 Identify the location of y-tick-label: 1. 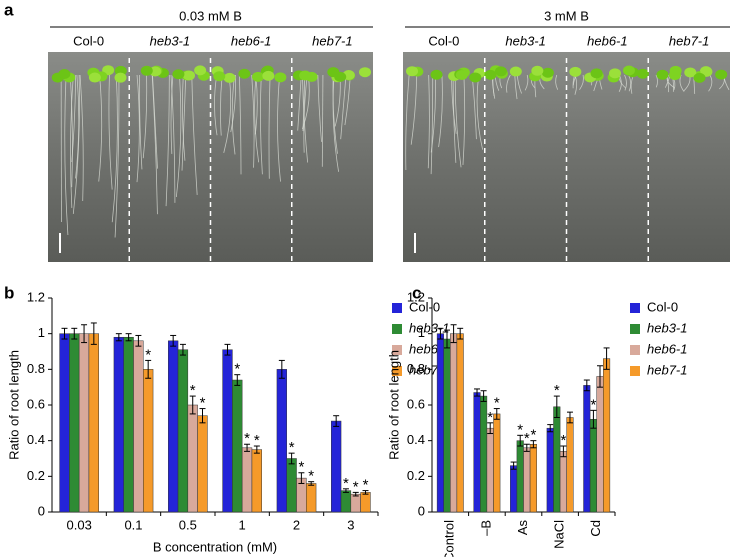
(41, 332).